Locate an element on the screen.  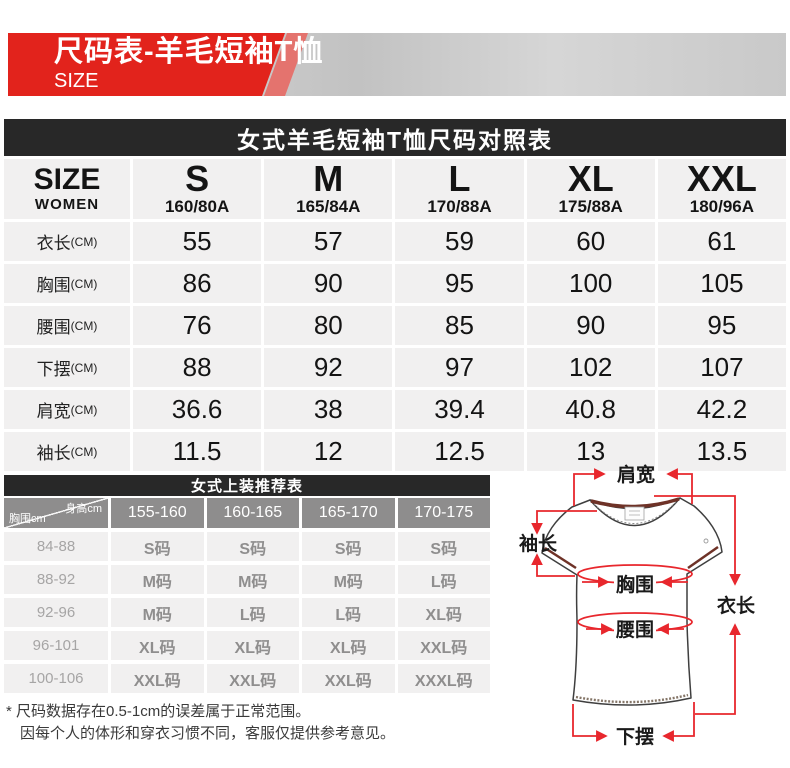
page-subtitle: SIZE is located at coordinates (76, 81).